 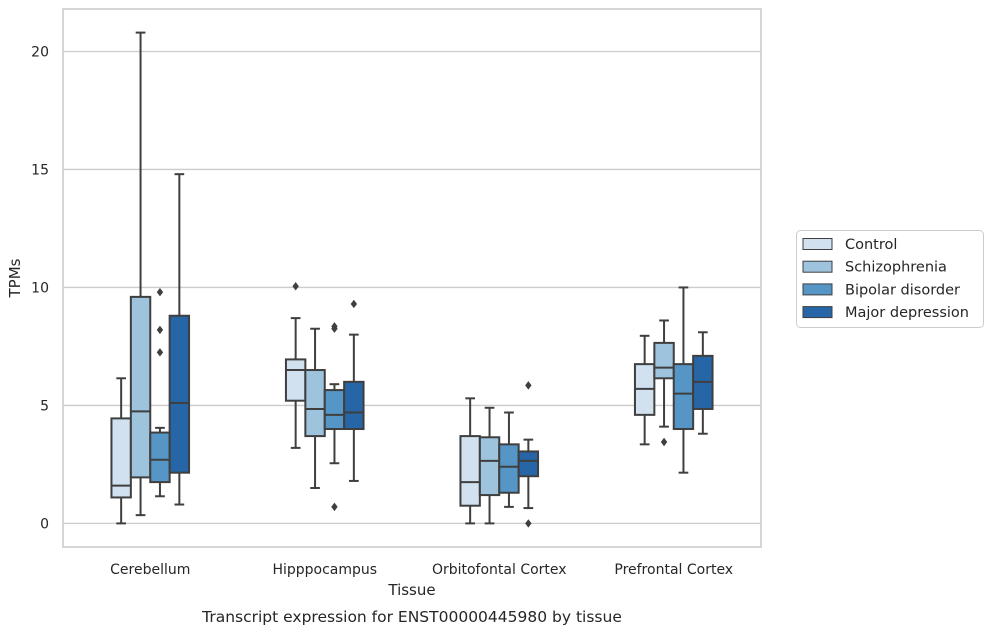 I want to click on x-tick-label: Cerebellum, so click(x=150, y=570).